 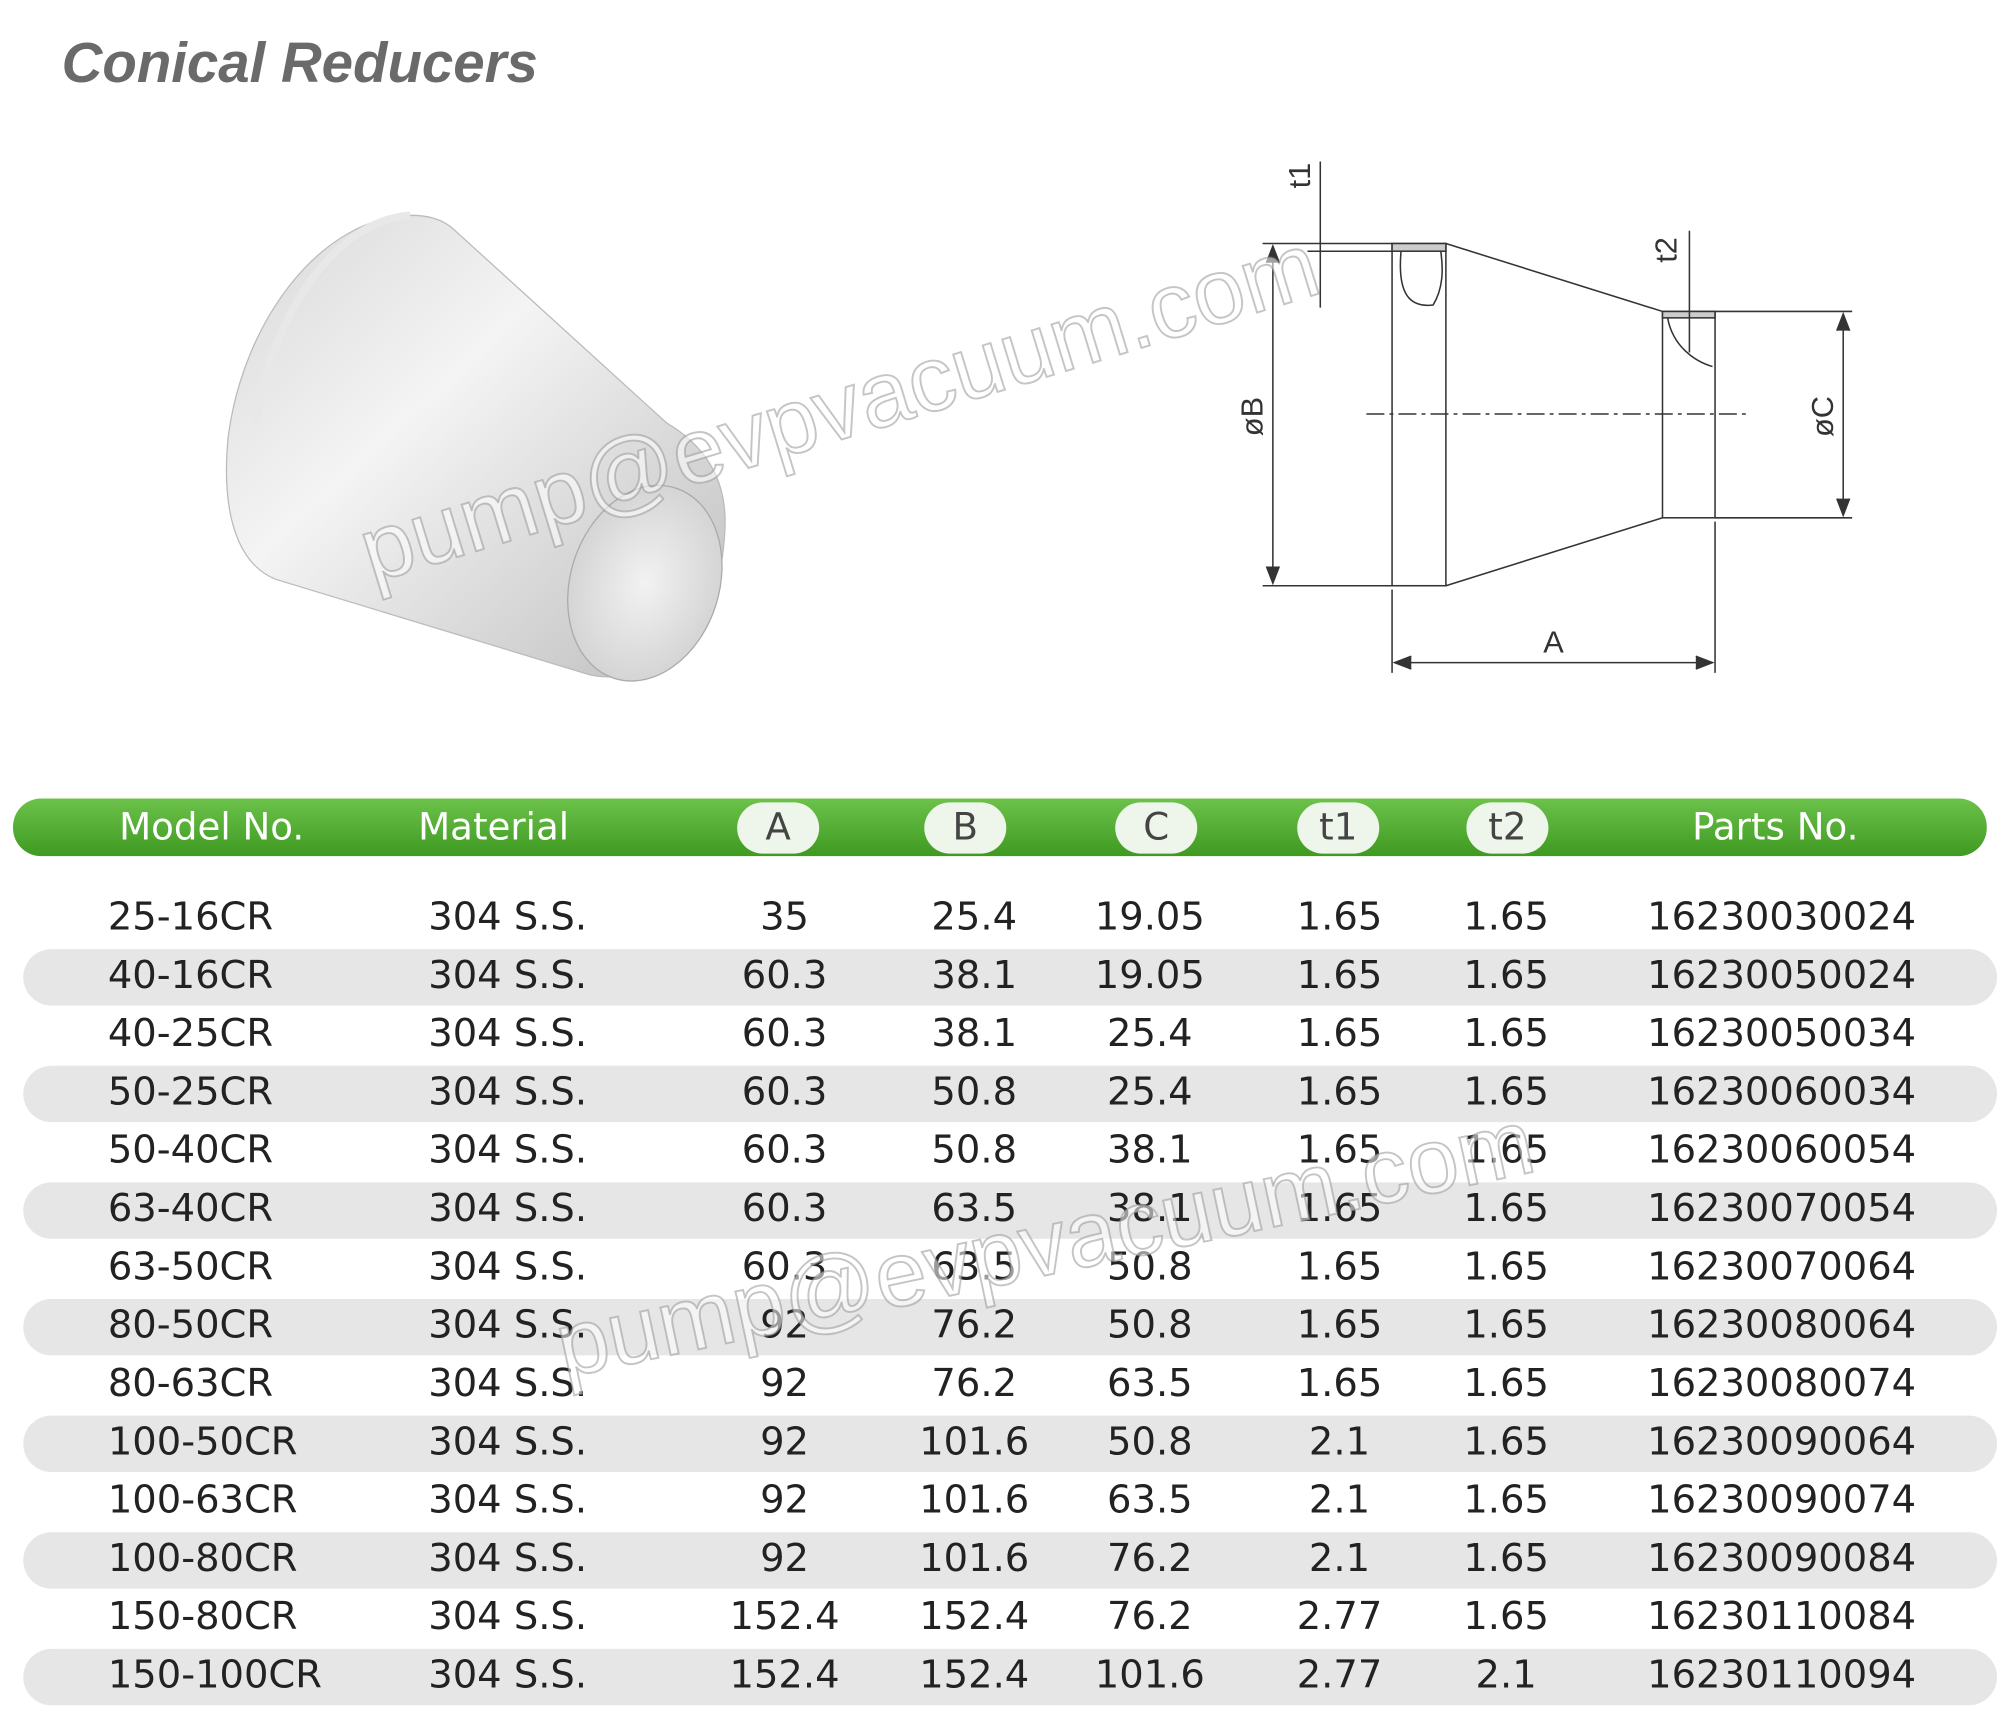 I want to click on column-header: Material, so click(x=493, y=827).